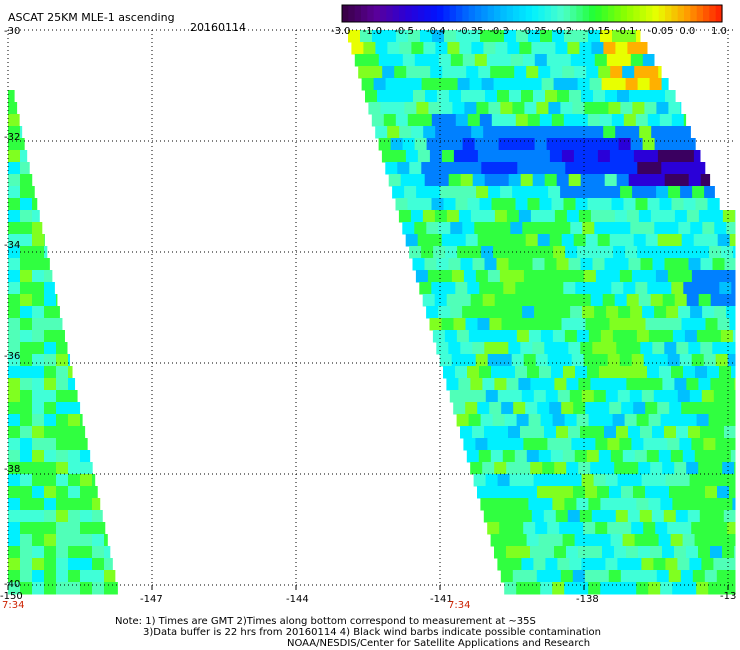 The height and width of the screenshot is (650, 740). What do you see at coordinates (218, 27) in the screenshot?
I see `chart-date: 20160114` at bounding box center [218, 27].